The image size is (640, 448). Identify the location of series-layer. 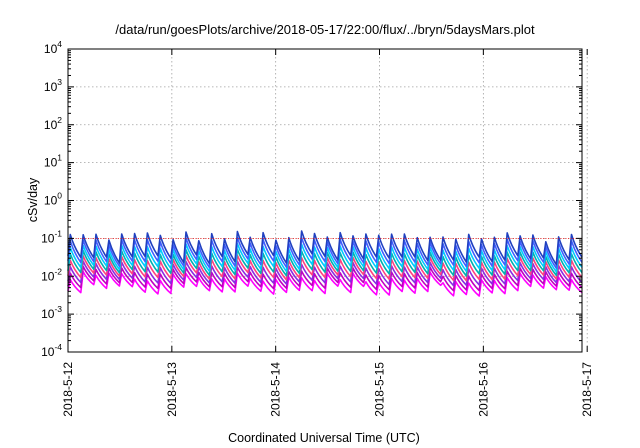
(325, 263).